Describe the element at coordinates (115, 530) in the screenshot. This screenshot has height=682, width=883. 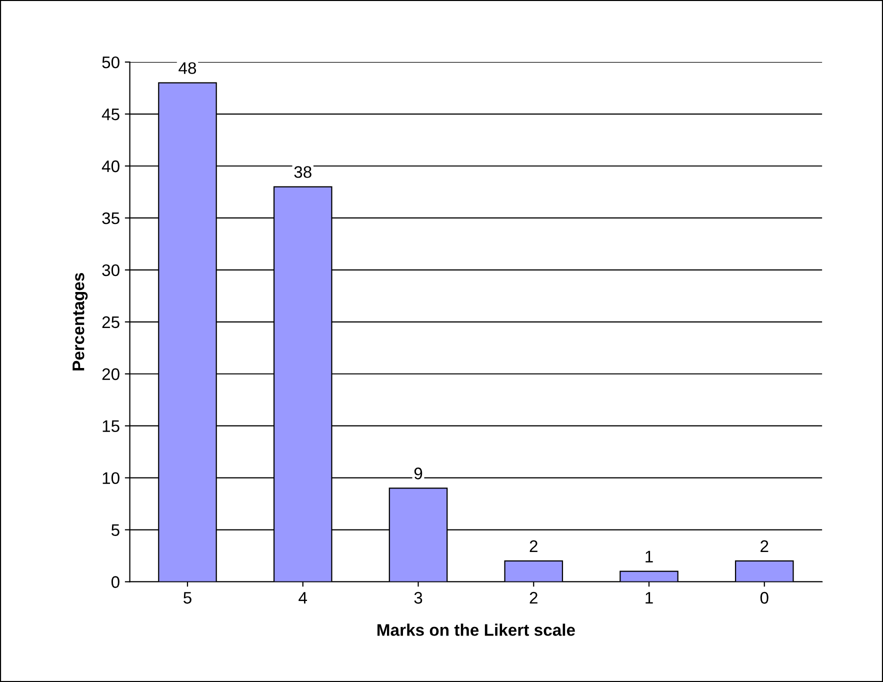
I see `y-tick-label: 5` at that location.